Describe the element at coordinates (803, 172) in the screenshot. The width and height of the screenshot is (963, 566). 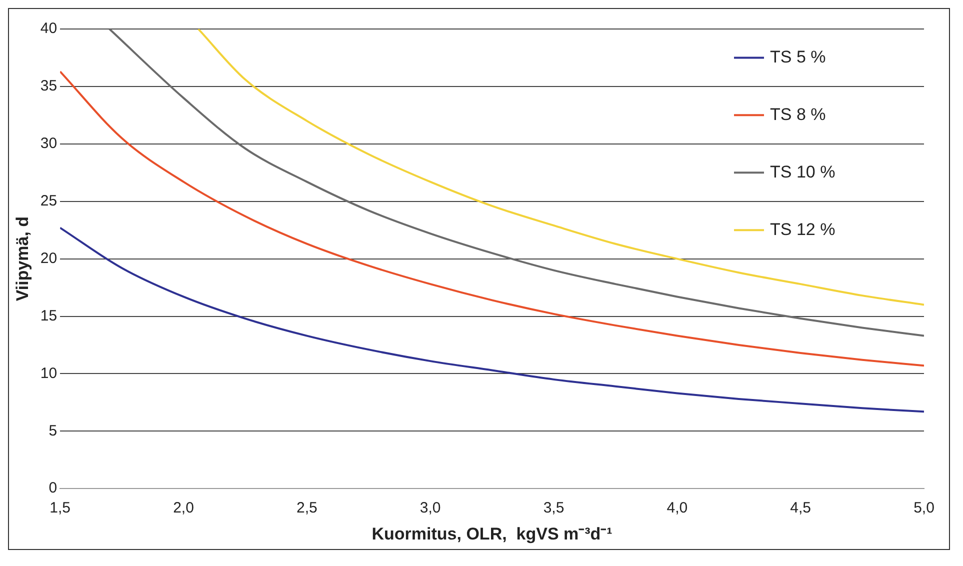
I see `legend-label: TS 10 %` at that location.